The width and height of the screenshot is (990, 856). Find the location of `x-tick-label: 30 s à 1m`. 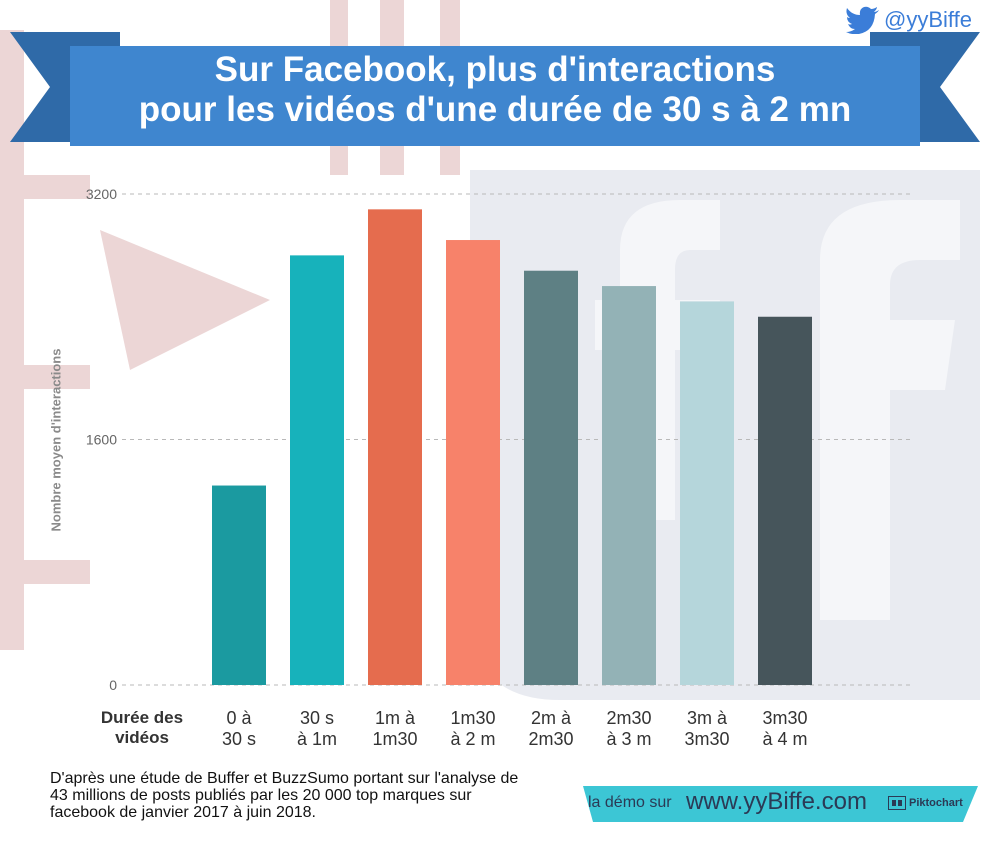

x-tick-label: 30 s à 1m is located at coordinates (317, 728).